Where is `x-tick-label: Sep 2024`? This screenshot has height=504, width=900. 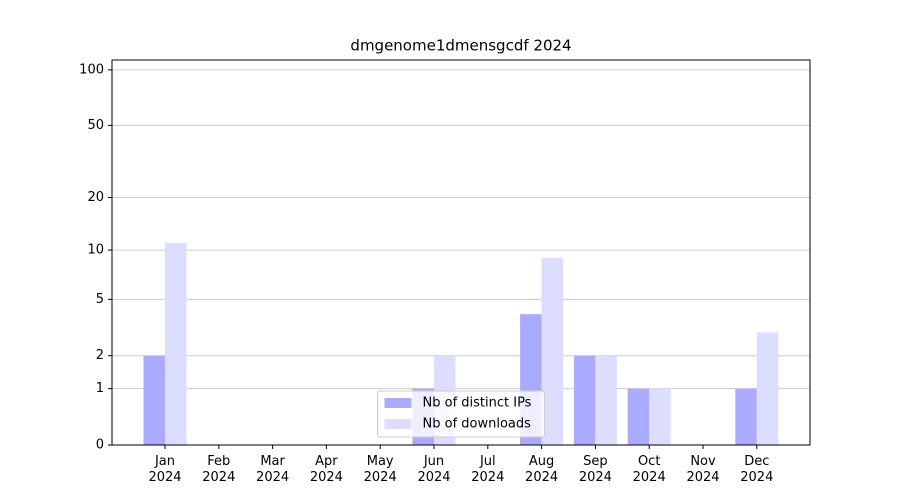 x-tick-label: Sep 2024 is located at coordinates (595, 469).